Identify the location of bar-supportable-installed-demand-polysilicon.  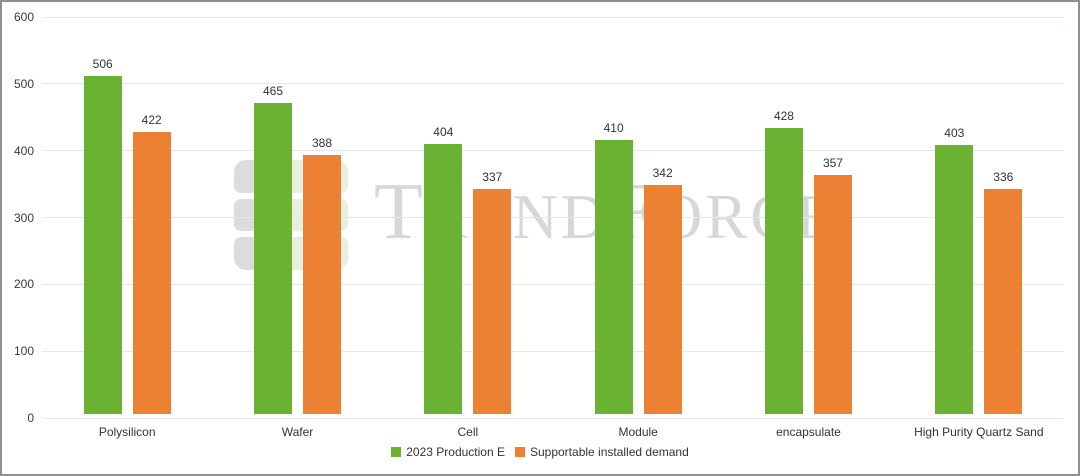
(151, 273).